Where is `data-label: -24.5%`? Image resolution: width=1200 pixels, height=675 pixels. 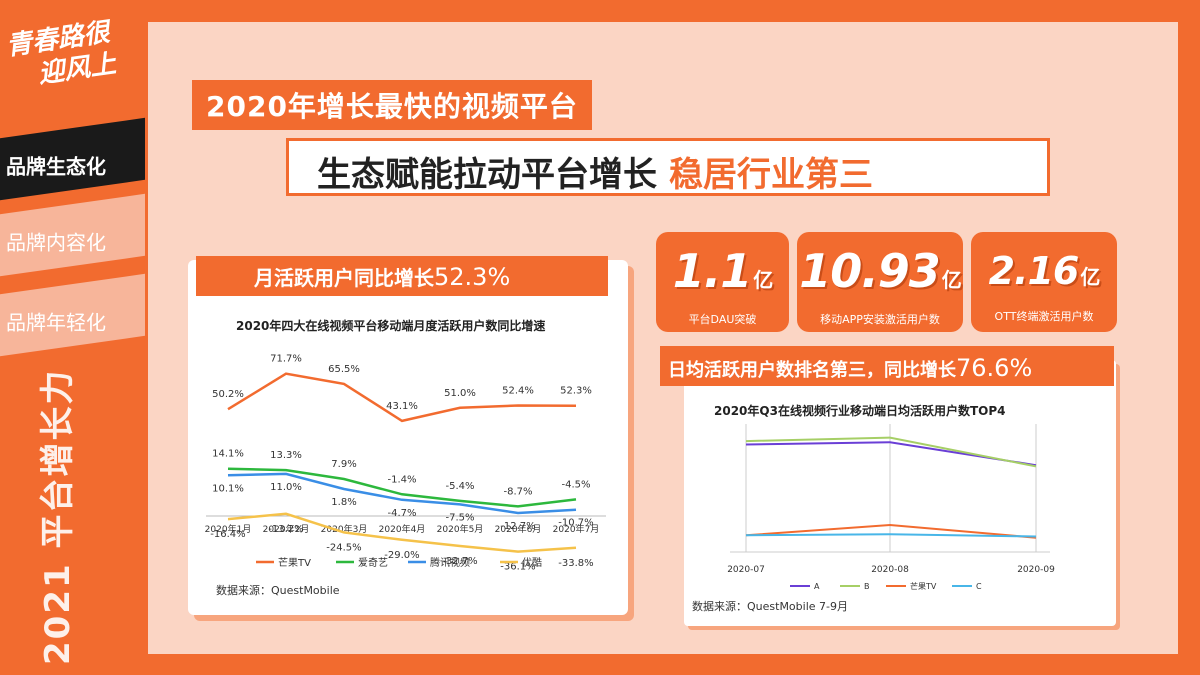
data-label: -24.5% is located at coordinates (343, 547).